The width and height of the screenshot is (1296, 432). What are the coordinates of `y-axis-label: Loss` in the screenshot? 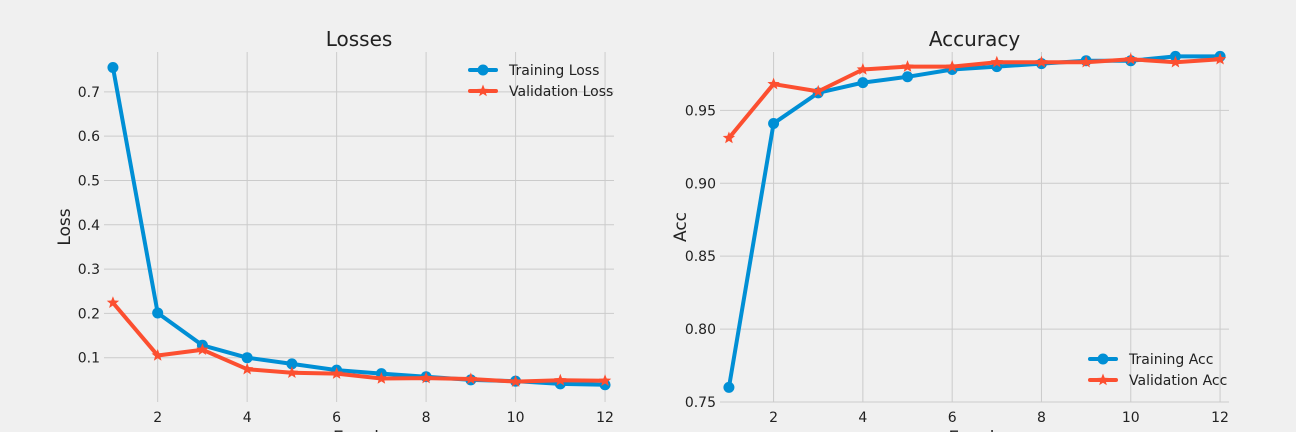 It's located at (65, 226).